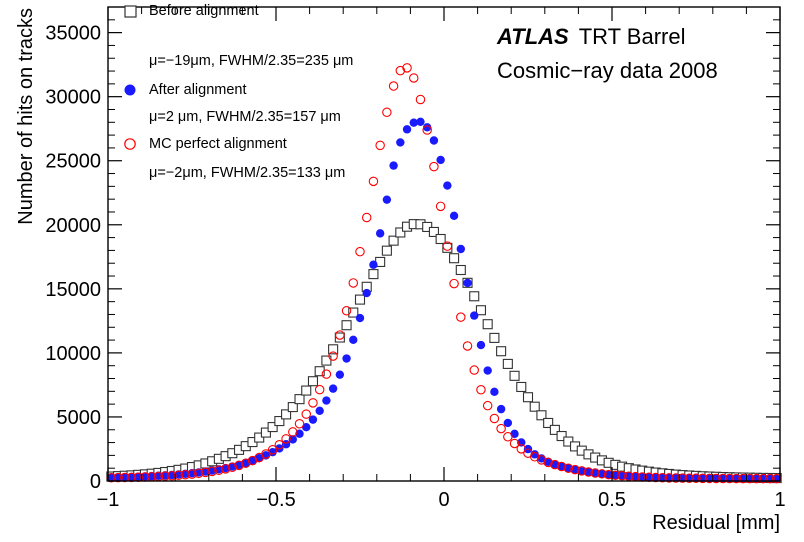 The width and height of the screenshot is (804, 542). Describe the element at coordinates (779, 500) in the screenshot. I see `x-tick-label: 1` at that location.